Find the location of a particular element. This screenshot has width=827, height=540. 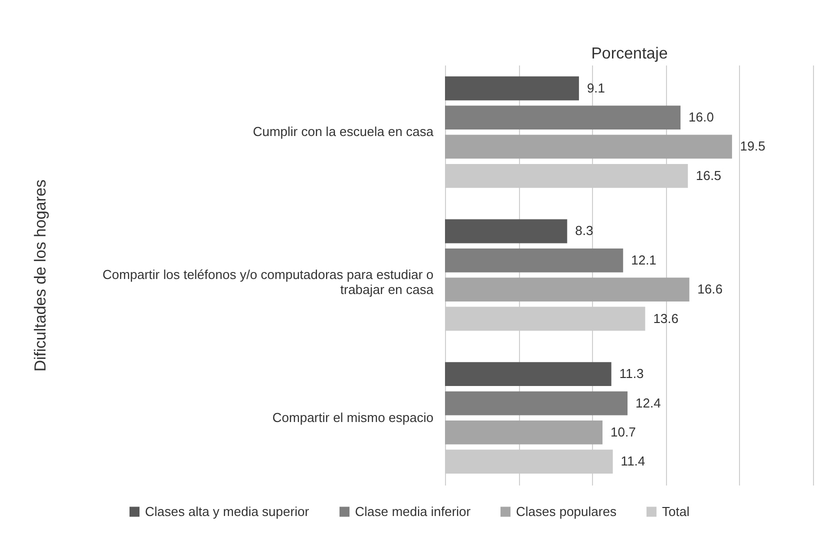

y-tick-label: Compartir el mismo espacio is located at coordinates (353, 417).